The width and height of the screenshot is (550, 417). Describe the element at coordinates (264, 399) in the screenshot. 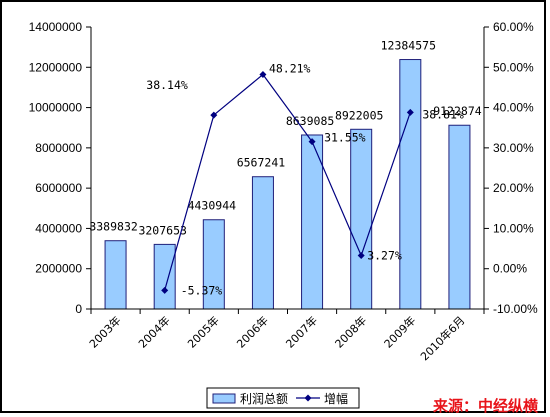

I see `legend-bar-label: 利润总额` at that location.